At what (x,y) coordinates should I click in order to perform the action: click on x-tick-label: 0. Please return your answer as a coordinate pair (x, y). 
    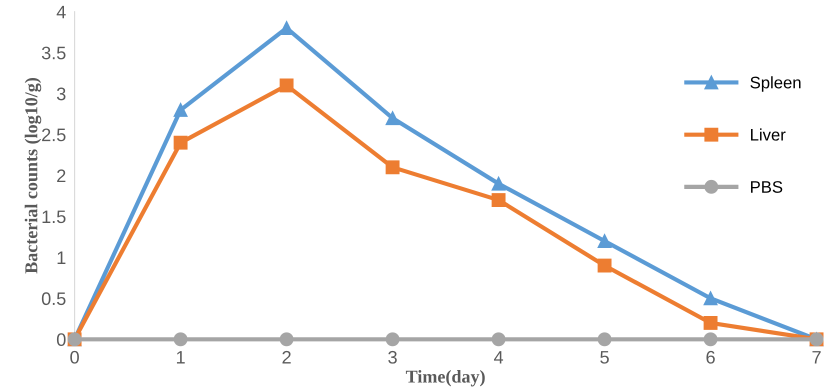
    Looking at the image, I should click on (74, 357).